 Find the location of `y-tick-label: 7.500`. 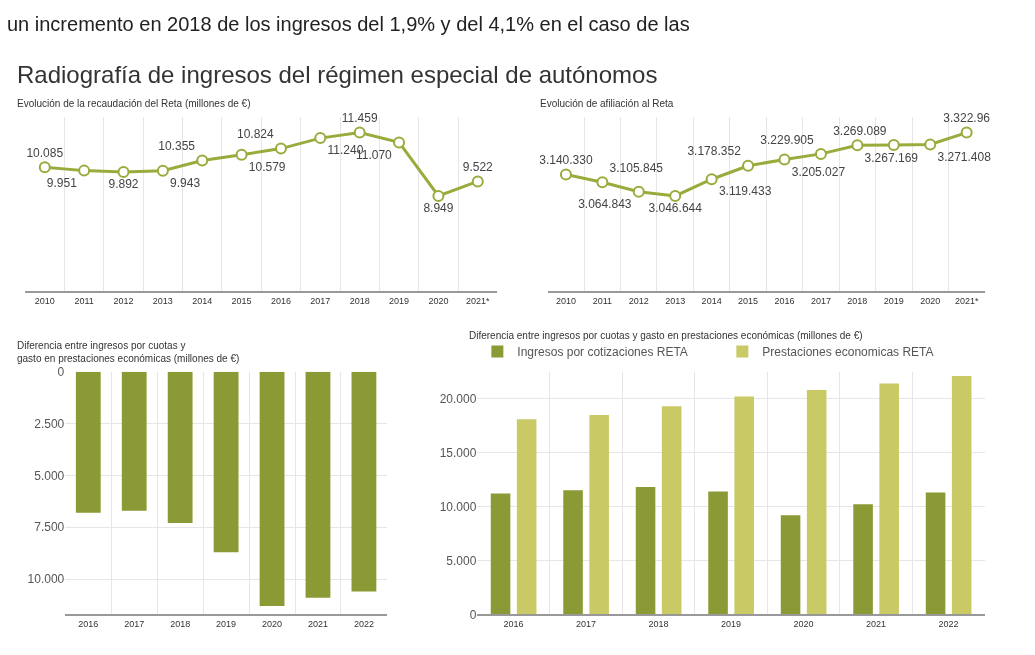

y-tick-label: 7.500 is located at coordinates (49, 527).